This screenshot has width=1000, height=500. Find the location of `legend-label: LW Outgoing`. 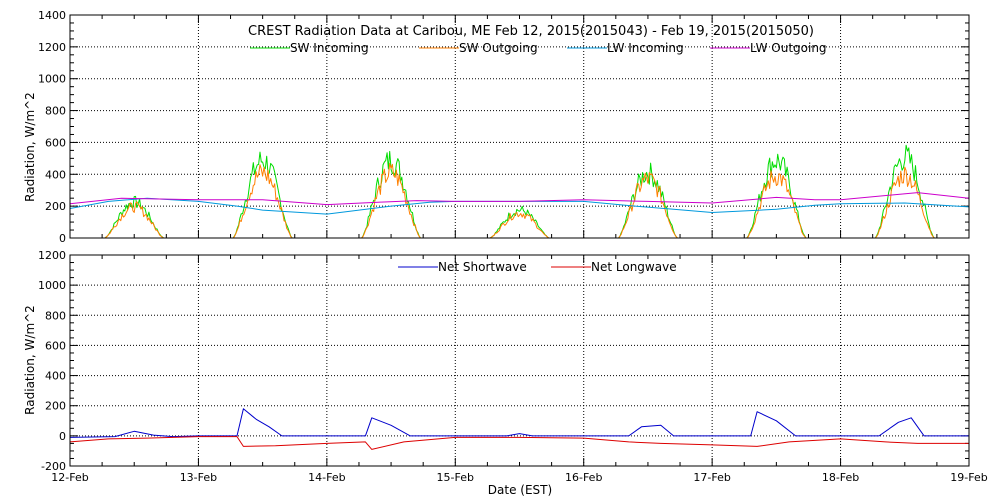

legend-label: LW Outgoing is located at coordinates (788, 48).